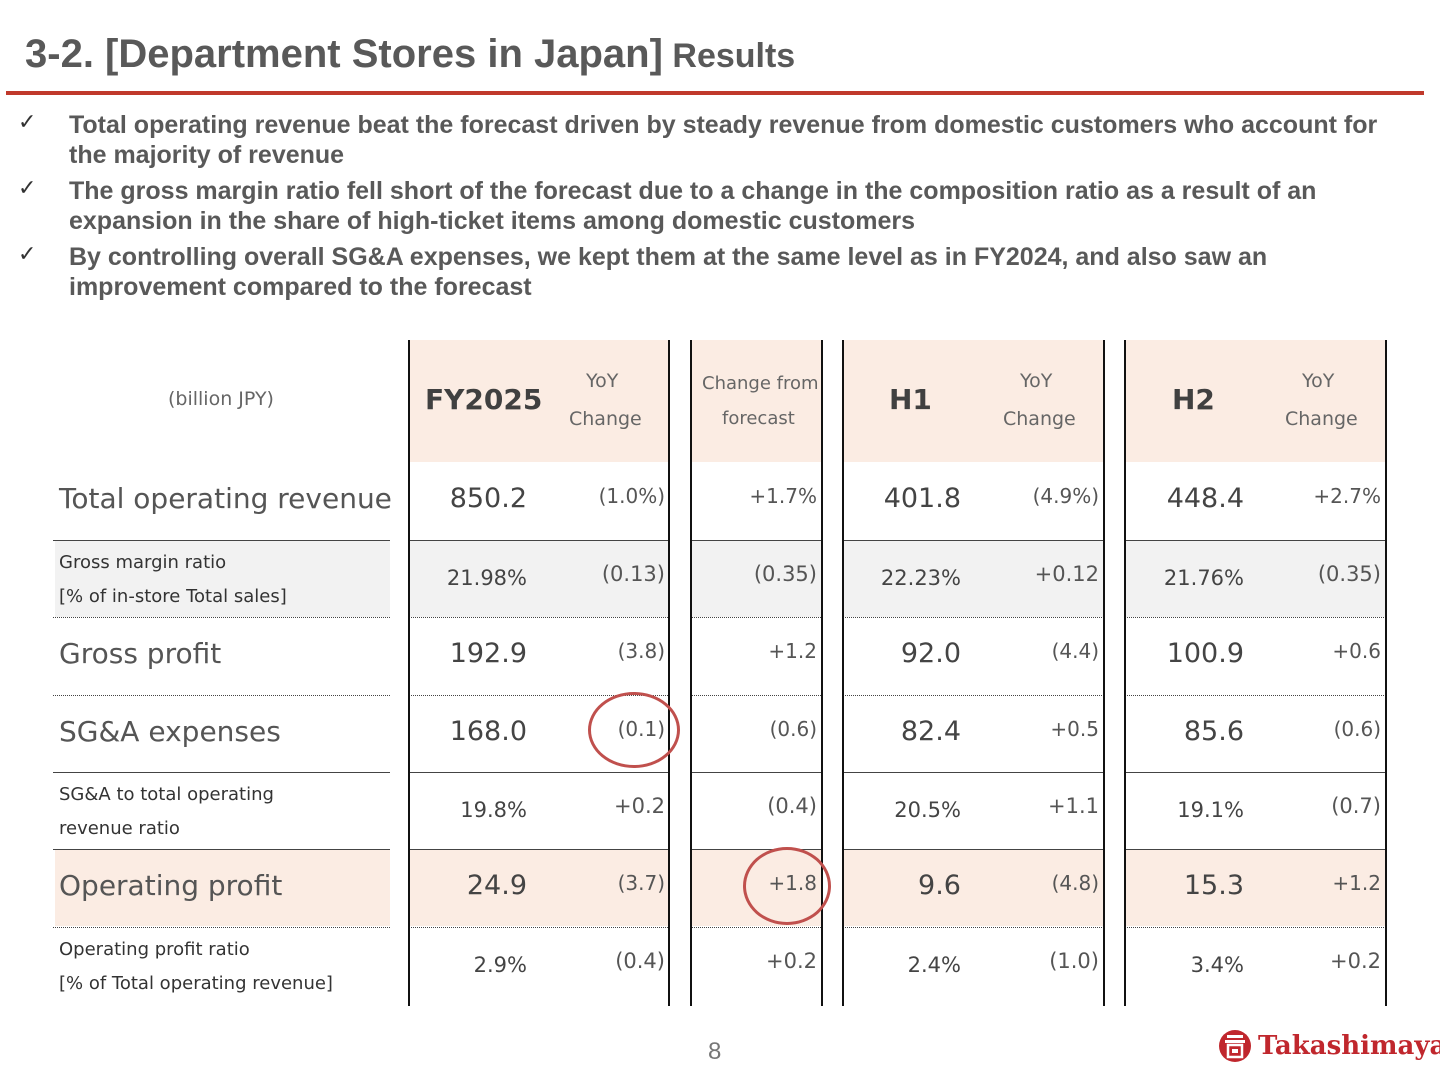 This screenshot has width=1440, height=1080. Describe the element at coordinates (488, 731) in the screenshot. I see `cell-fy: 168.0` at that location.